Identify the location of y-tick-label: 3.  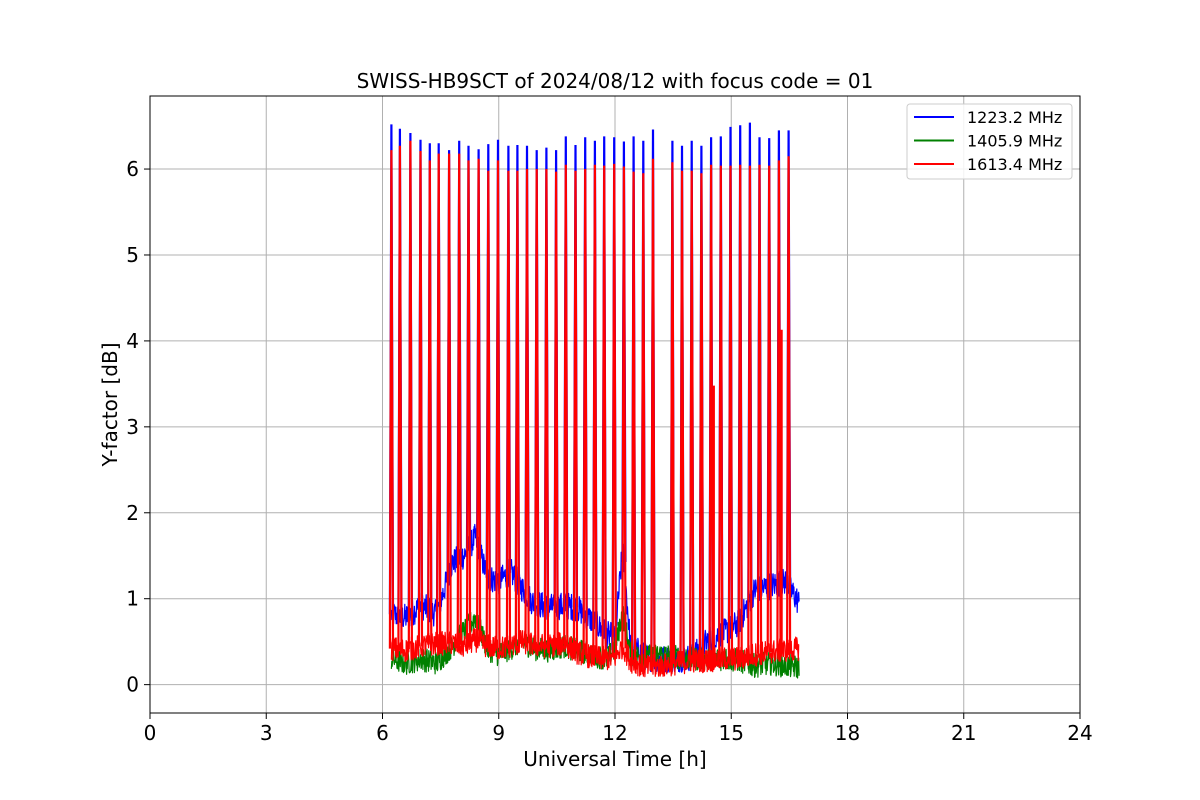
(132, 427).